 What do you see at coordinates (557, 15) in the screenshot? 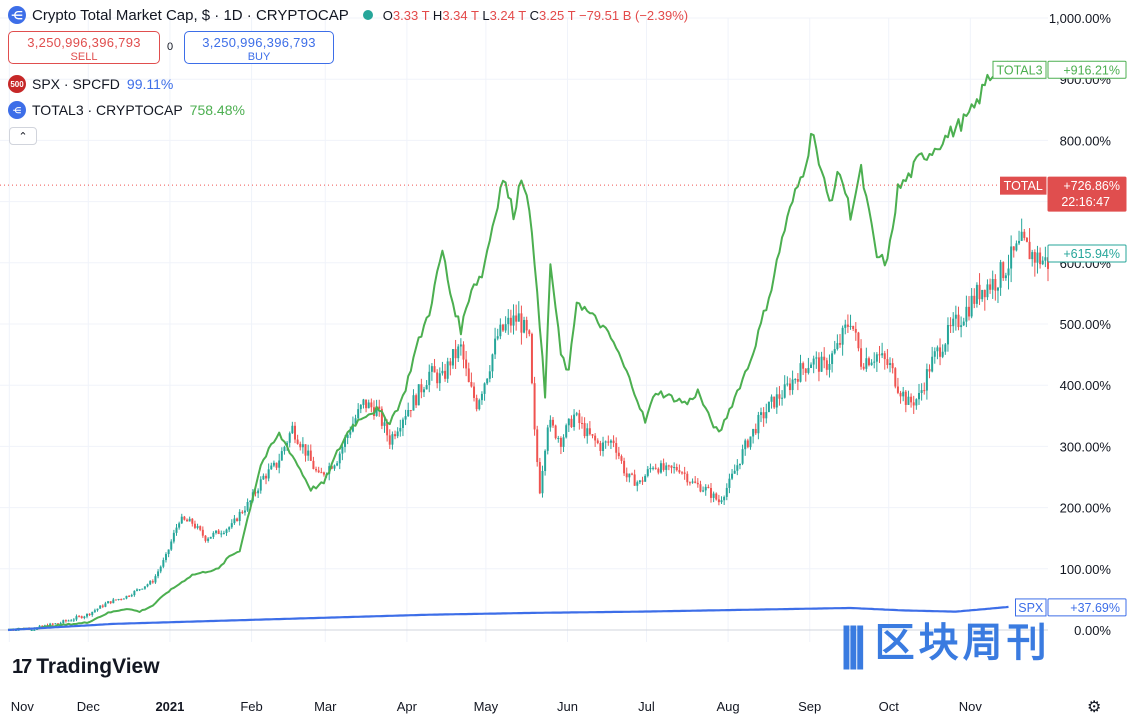
I see `close-value: 3.25 T` at bounding box center [557, 15].